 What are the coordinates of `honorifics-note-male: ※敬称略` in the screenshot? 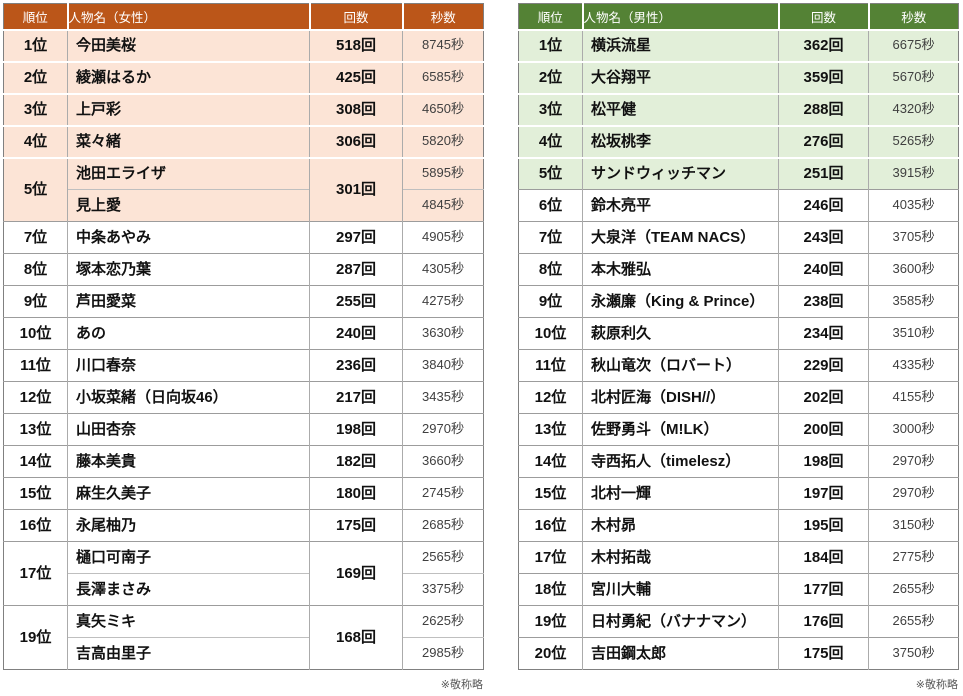 It's located at (936, 685).